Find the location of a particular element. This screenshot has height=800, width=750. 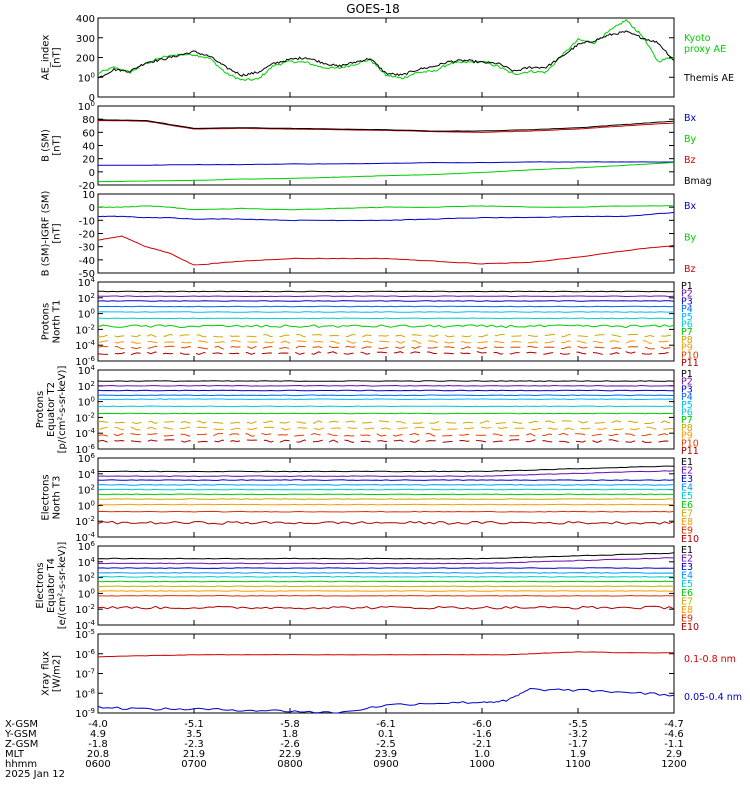

series-line-e10 is located at coordinates (386, 607).